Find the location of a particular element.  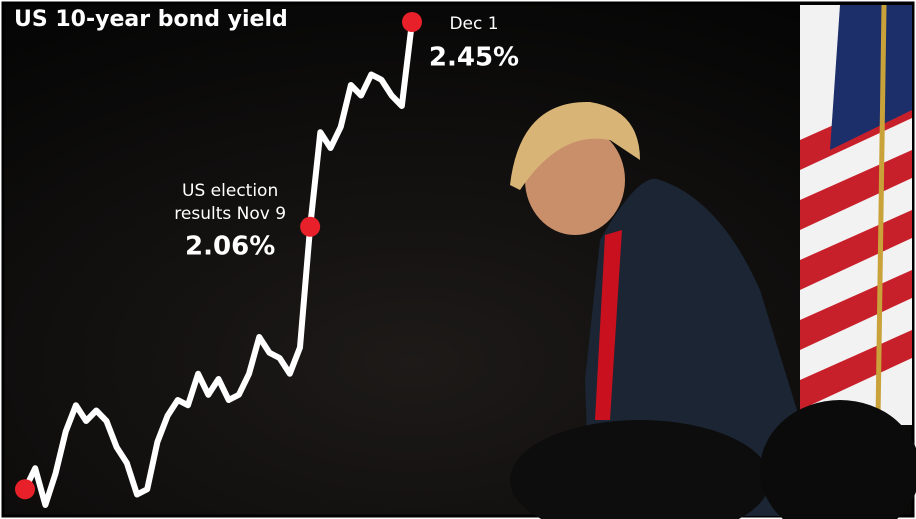

annotation-text: results Nov 9 is located at coordinates (230, 214).